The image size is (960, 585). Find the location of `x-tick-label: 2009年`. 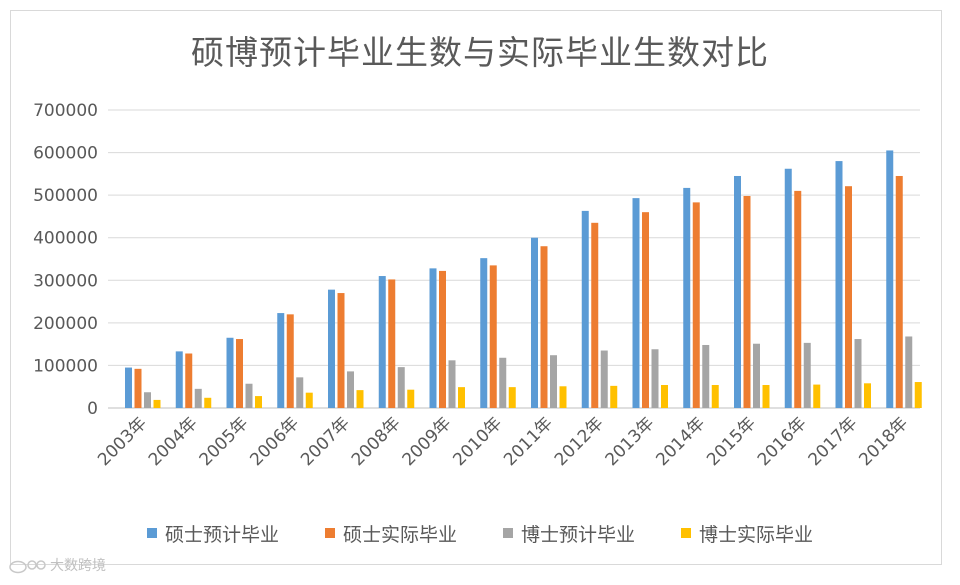

x-tick-label: 2009年 is located at coordinates (427, 441).